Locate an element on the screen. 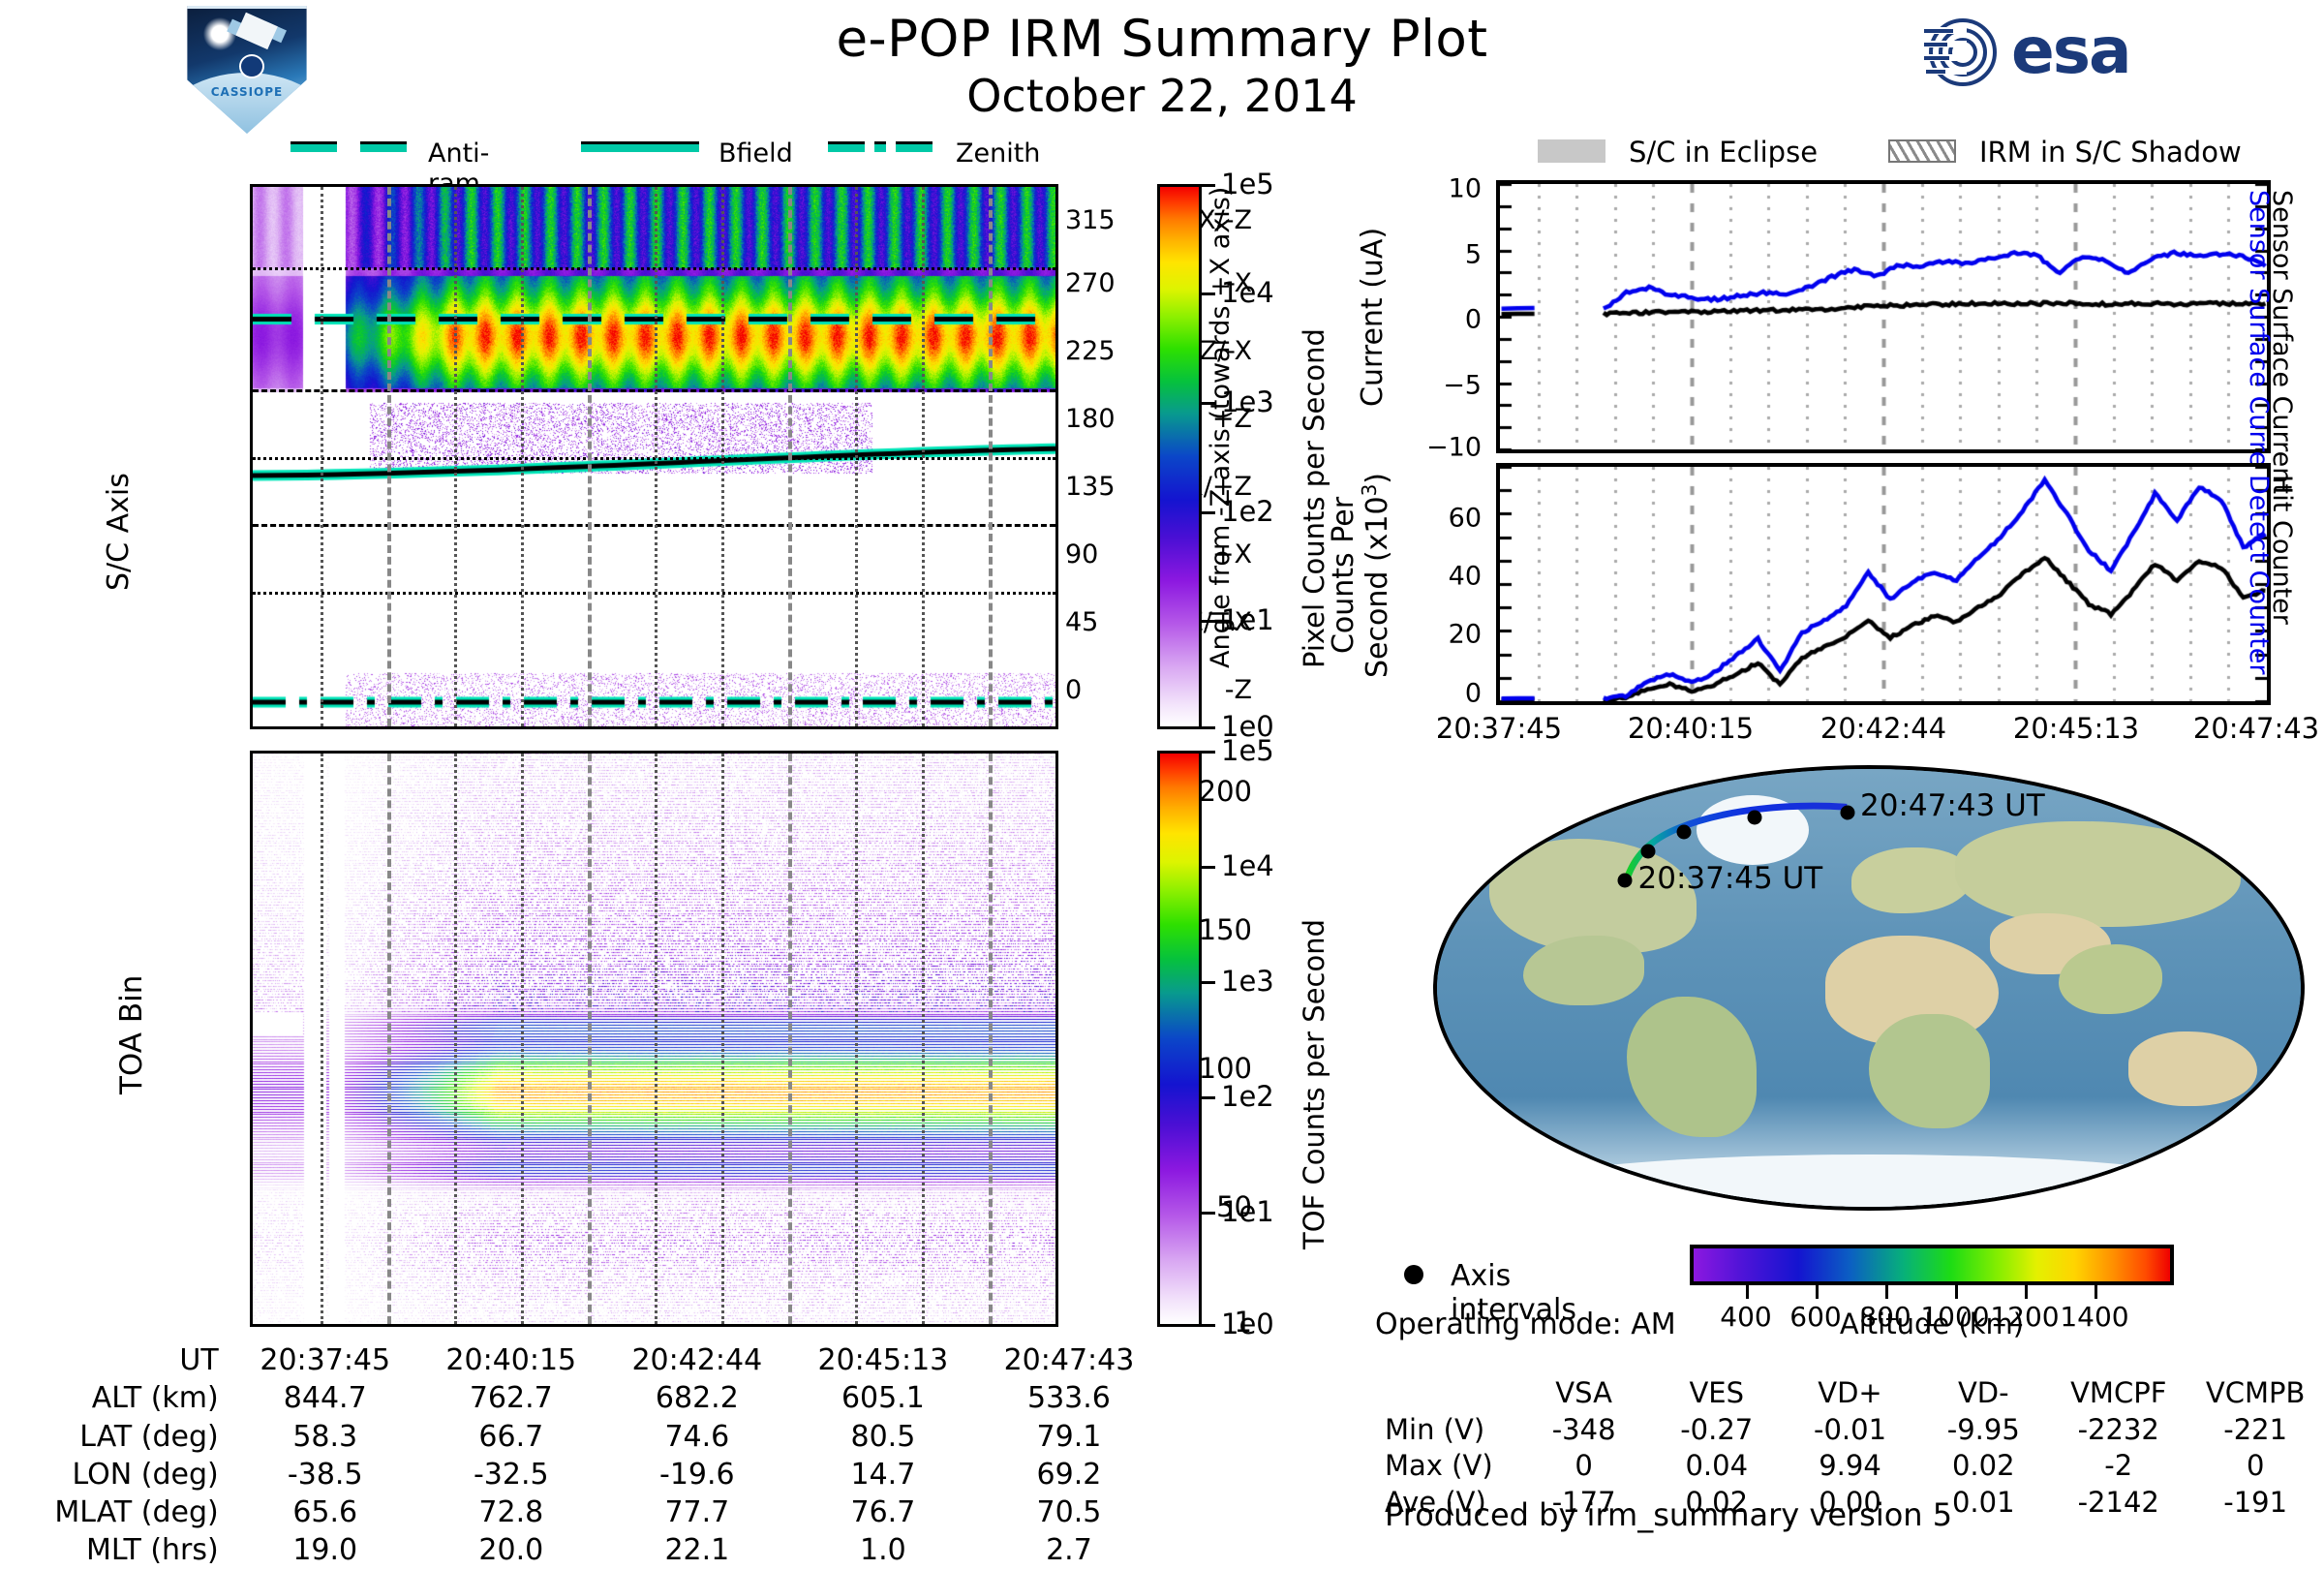 The image size is (2324, 1570). spectrogram-legend: Anti-ram Bfield Zenith is located at coordinates (665, 169).